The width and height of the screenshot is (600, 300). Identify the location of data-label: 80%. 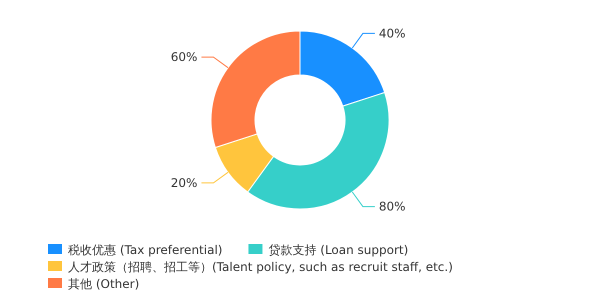
(392, 207).